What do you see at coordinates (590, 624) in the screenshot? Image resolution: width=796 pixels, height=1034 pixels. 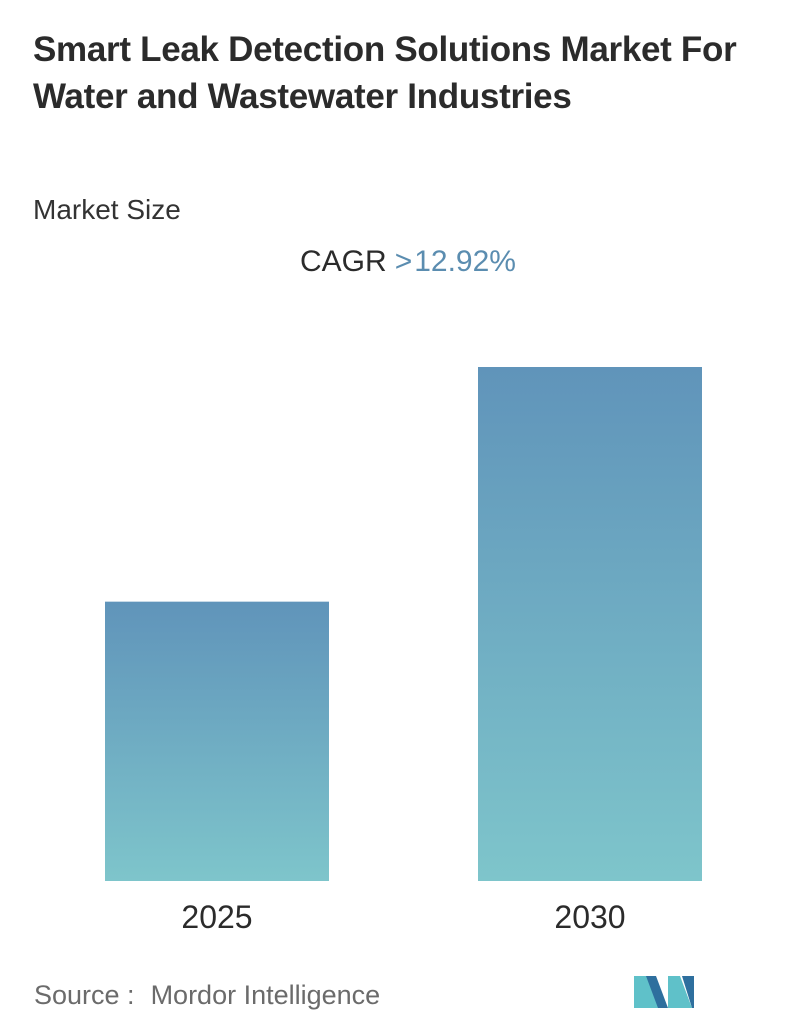 I see `bar-2030` at bounding box center [590, 624].